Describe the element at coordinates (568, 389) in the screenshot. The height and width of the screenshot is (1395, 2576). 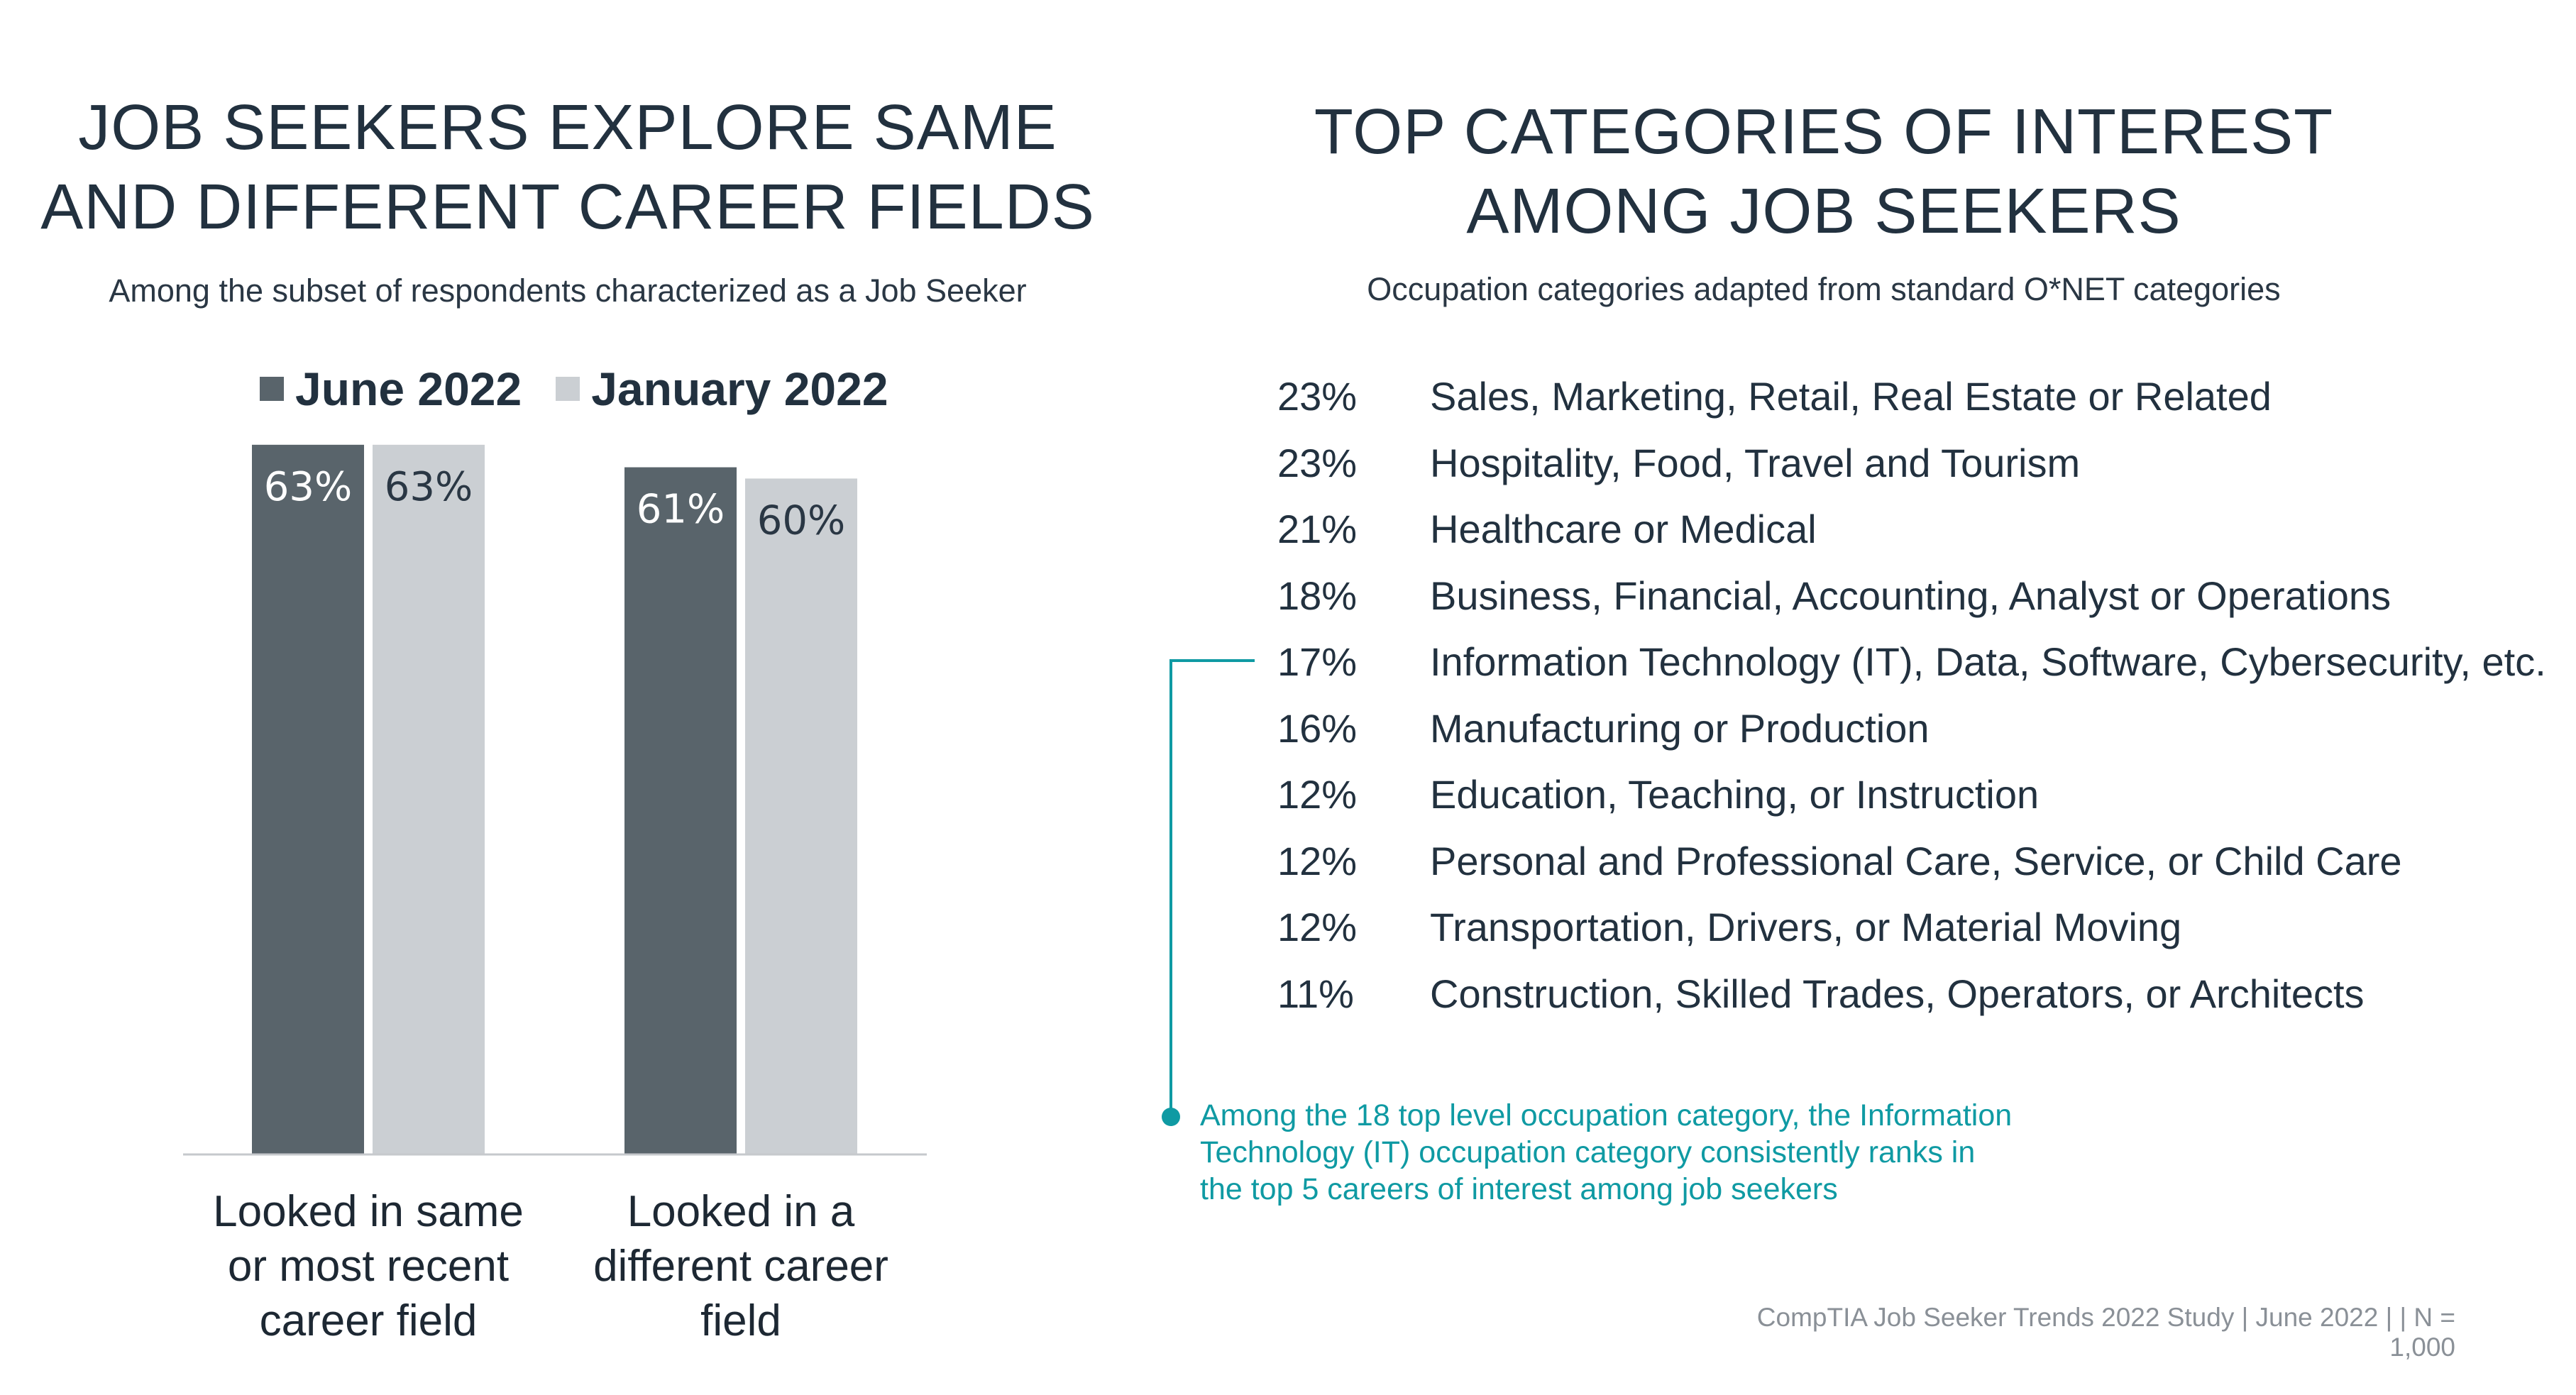
I see `legend-swatch-january` at that location.